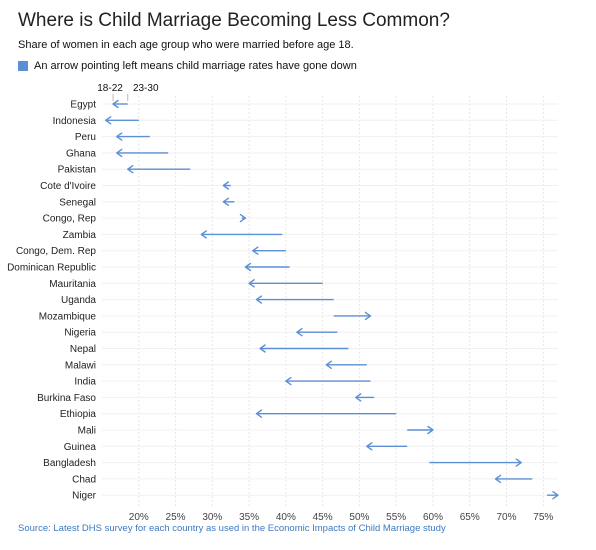 Image resolution: width=596 pixels, height=550 pixels. I want to click on category-label: Mauritania, so click(72, 284).